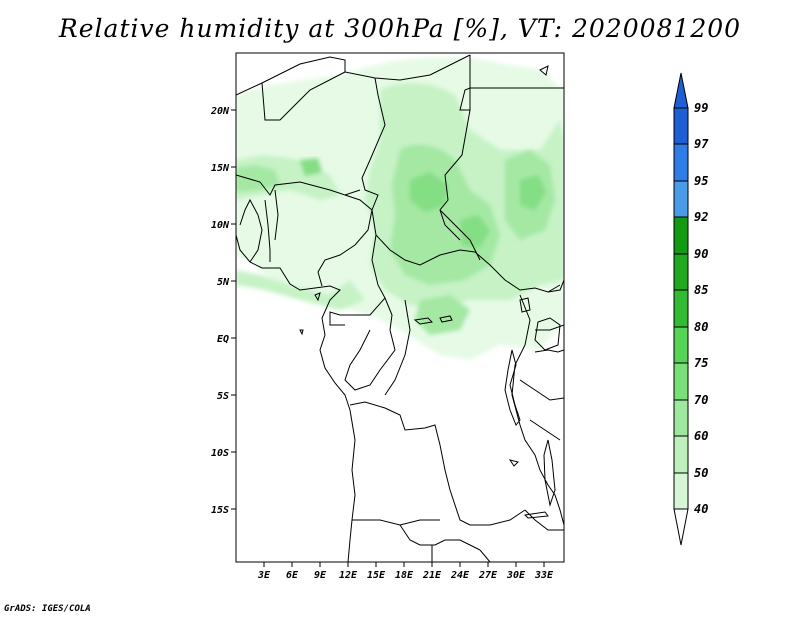  Describe the element at coordinates (681, 90) in the screenshot. I see `colorbar-top-arrow` at that location.